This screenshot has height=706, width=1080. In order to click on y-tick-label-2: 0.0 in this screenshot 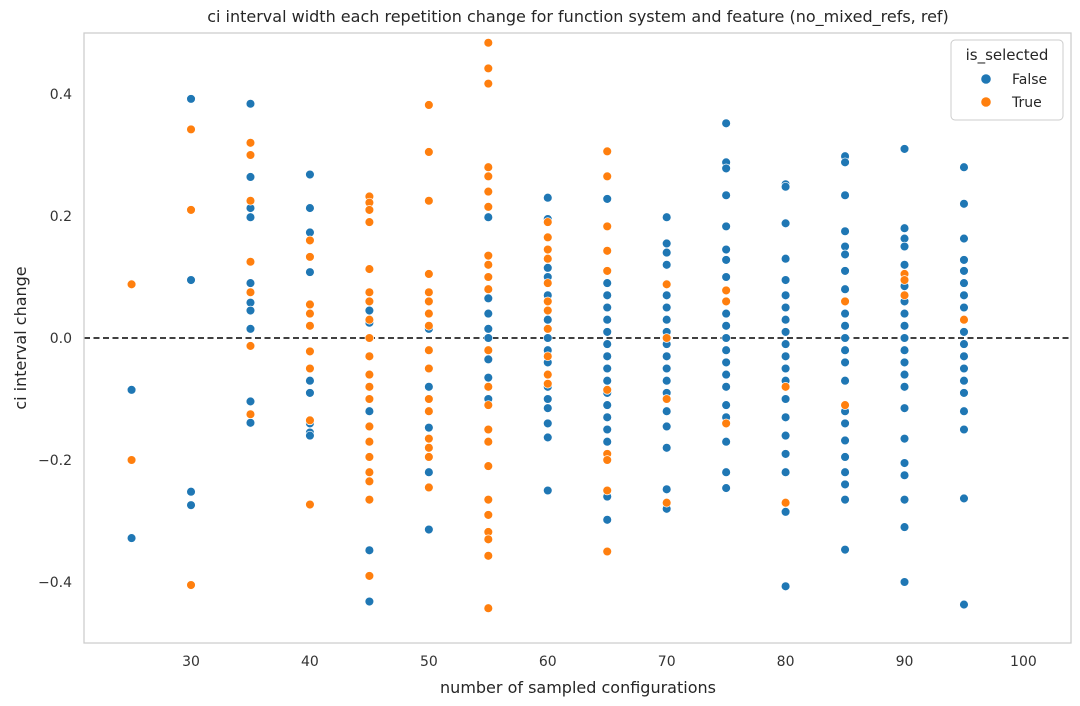, I will do `click(61, 339)`.